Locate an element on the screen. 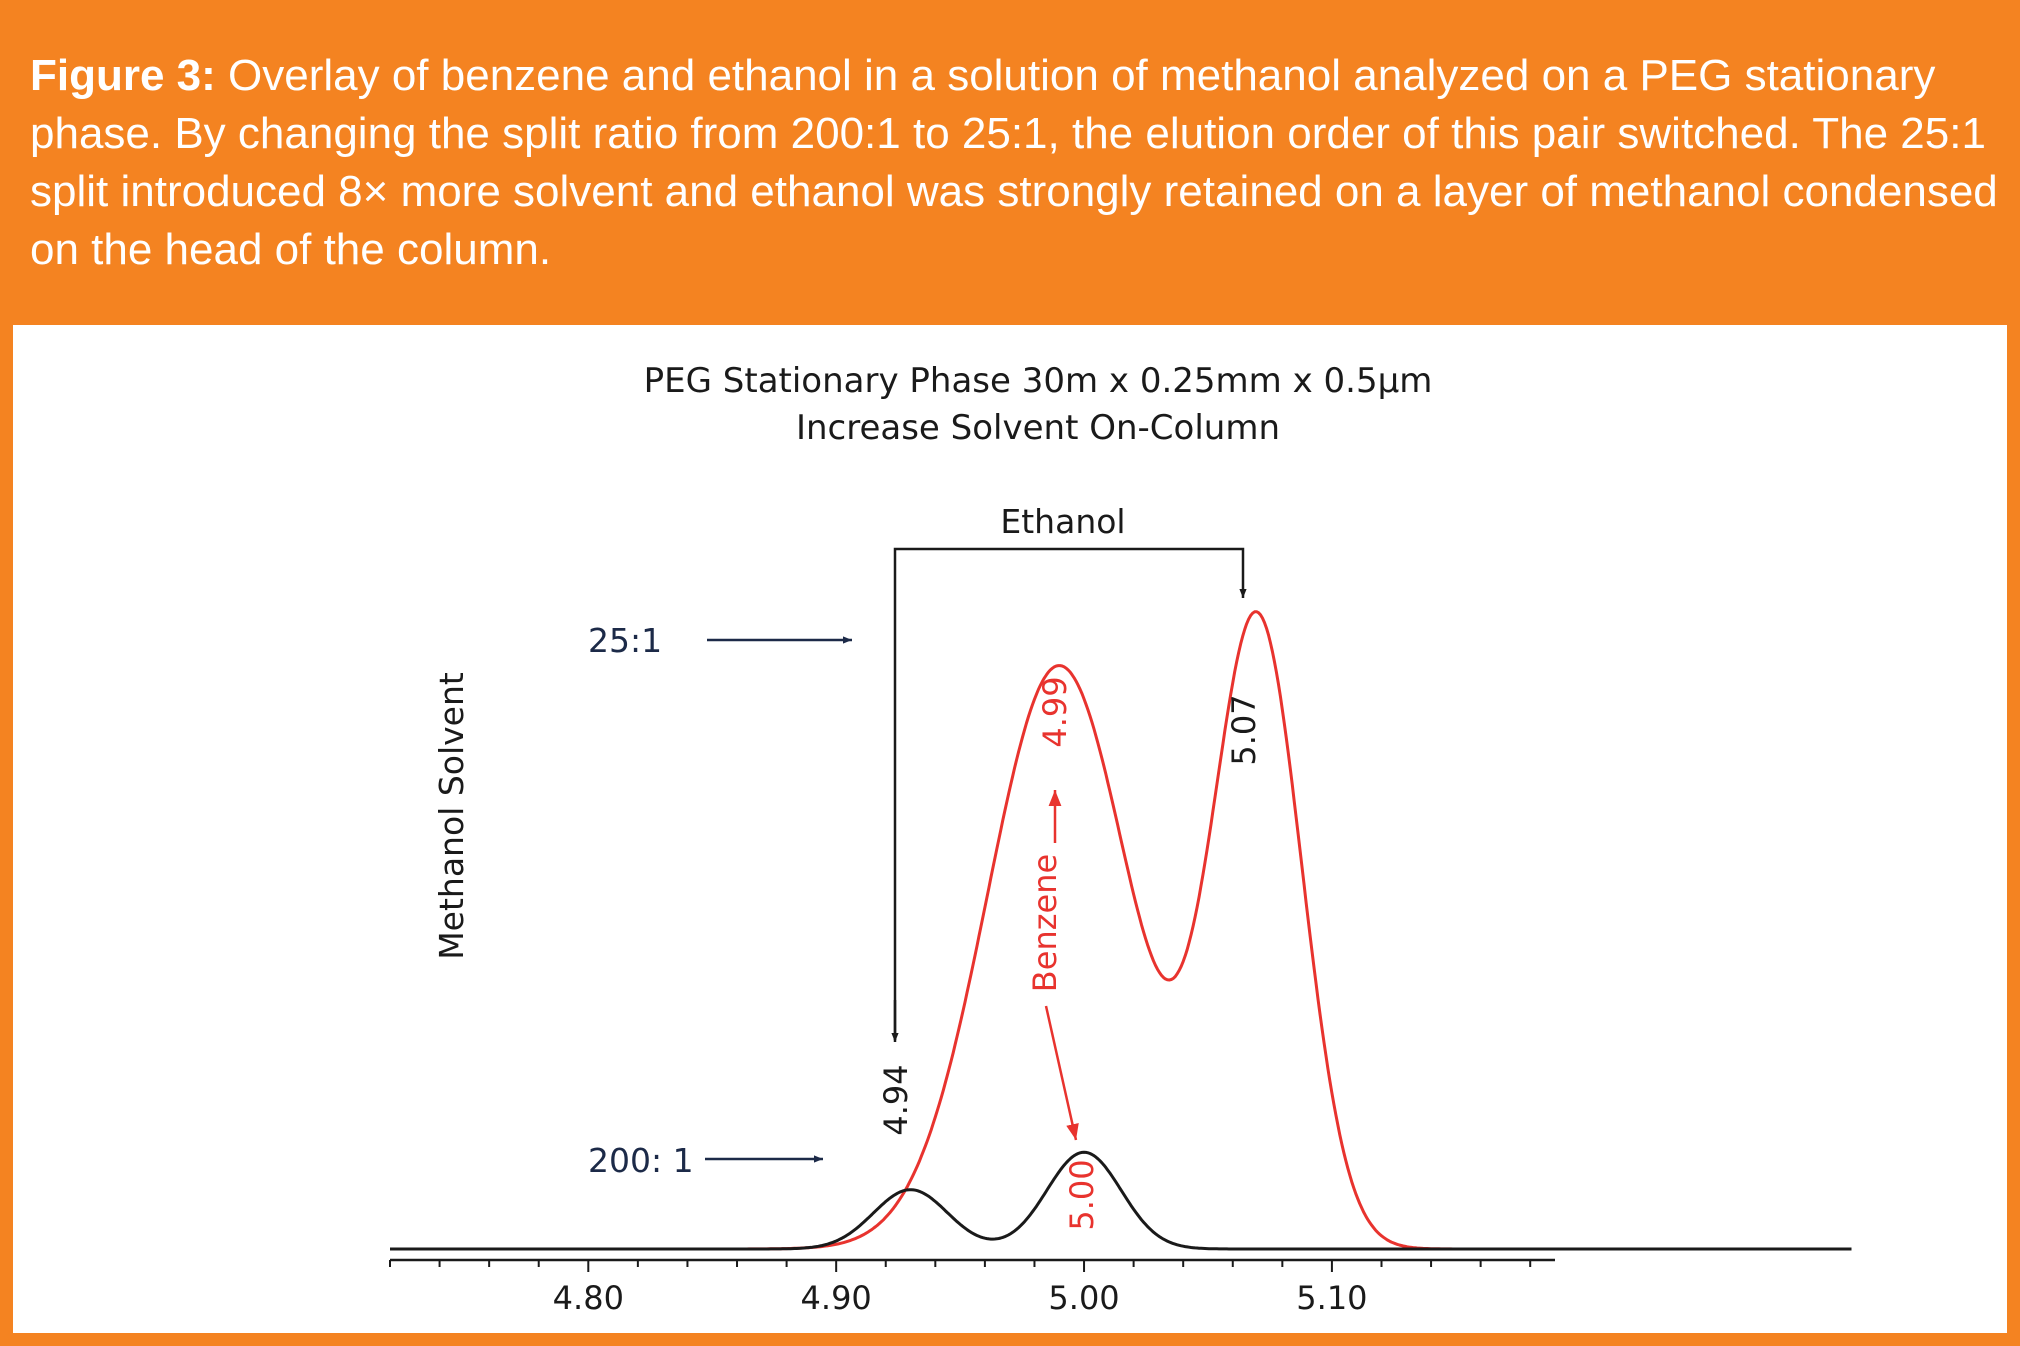 The width and height of the screenshot is (2020, 1346). ethanol-label: Ethanol is located at coordinates (1062, 521).